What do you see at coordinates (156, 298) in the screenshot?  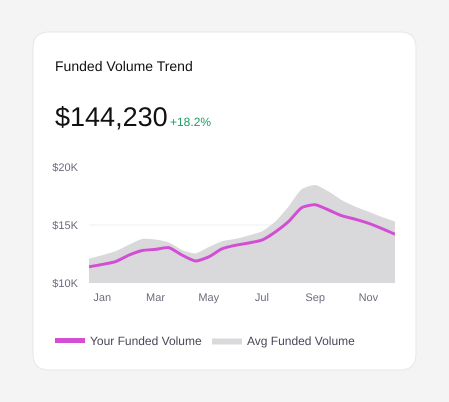 I see `x-tick-label: Mar` at bounding box center [156, 298].